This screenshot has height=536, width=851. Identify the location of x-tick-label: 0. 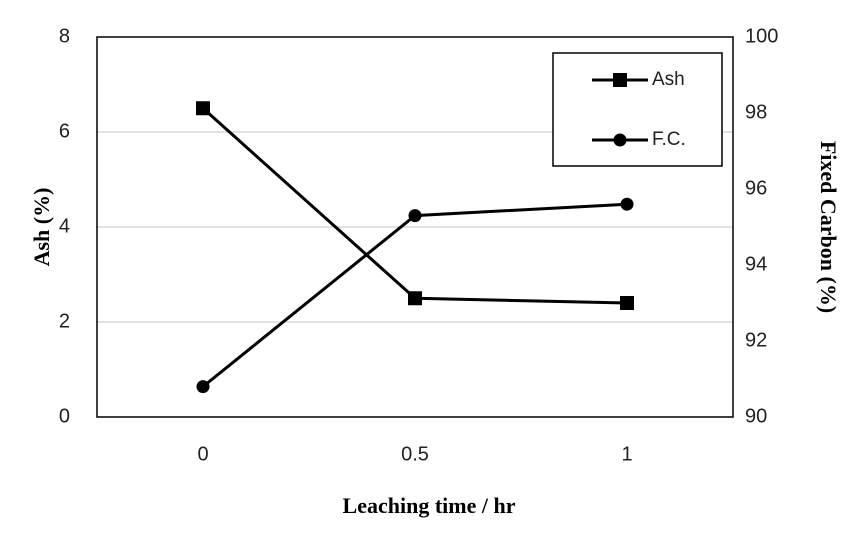
(202, 454).